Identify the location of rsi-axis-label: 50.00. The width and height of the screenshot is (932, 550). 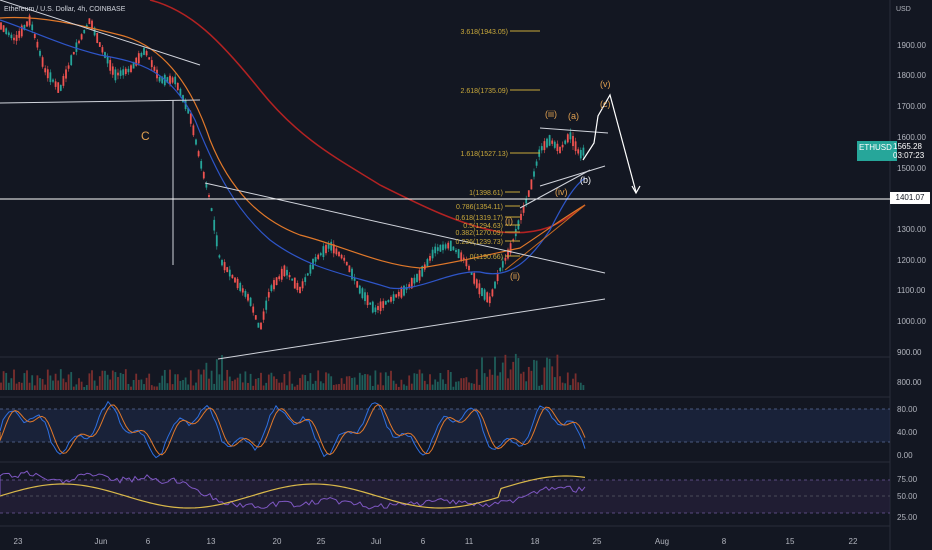
(907, 496).